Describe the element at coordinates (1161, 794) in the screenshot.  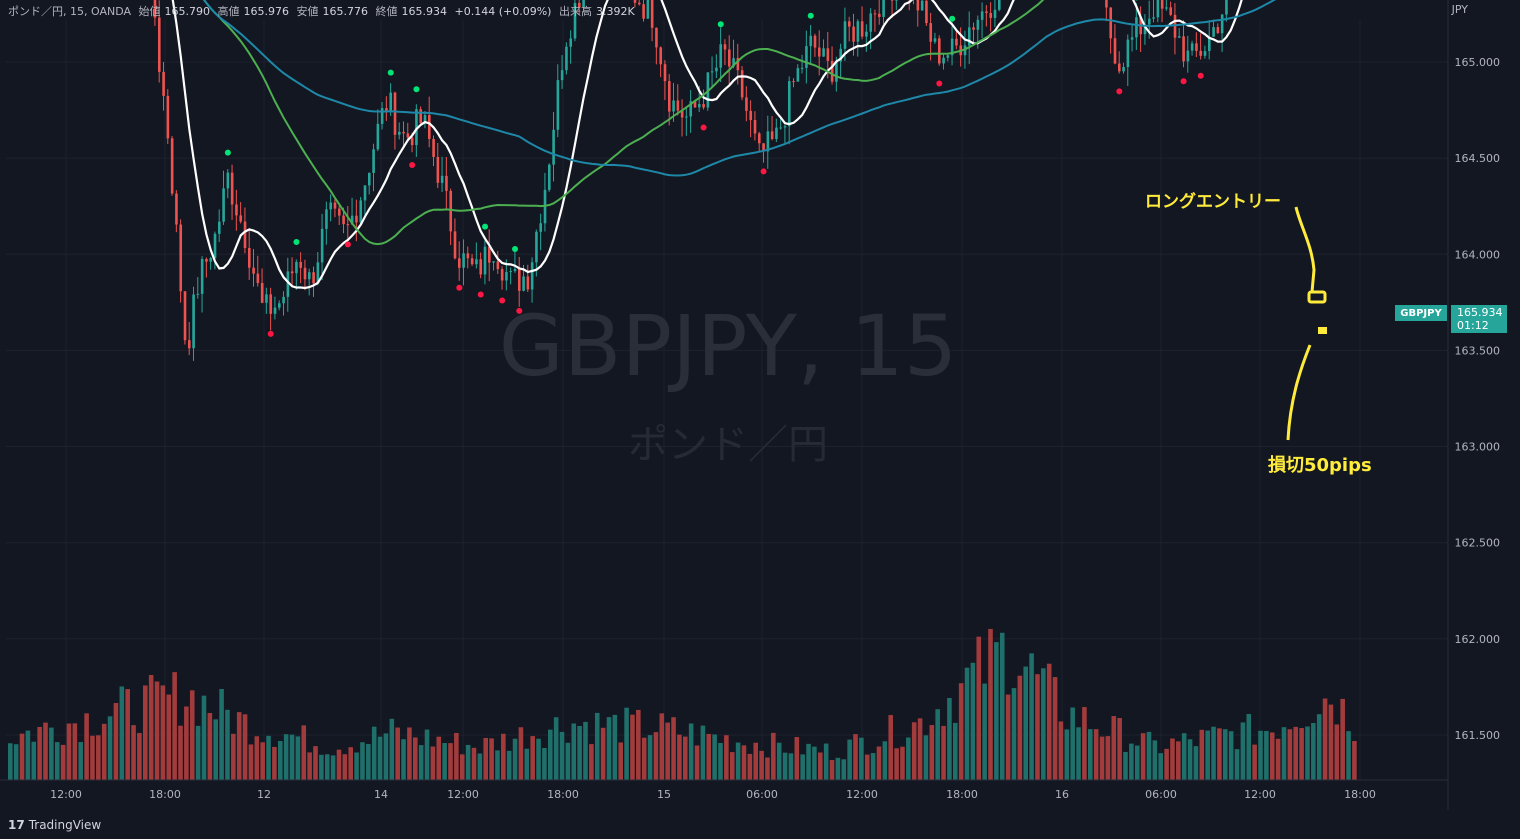
I see `time-tick-label: 06:00` at that location.